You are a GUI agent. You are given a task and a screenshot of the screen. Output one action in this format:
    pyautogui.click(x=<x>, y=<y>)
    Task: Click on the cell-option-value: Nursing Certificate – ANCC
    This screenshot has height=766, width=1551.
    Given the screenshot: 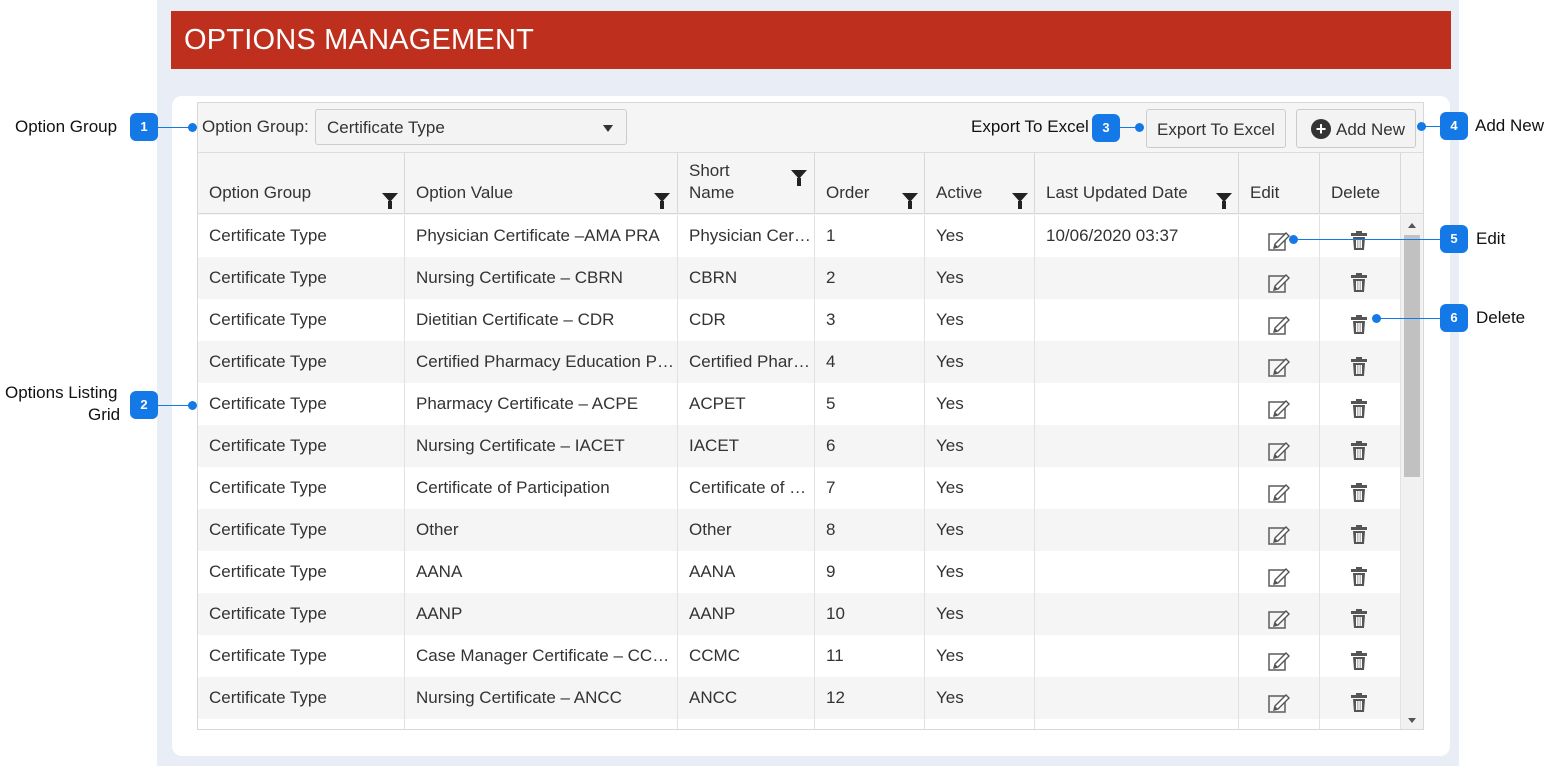 What is the action you would take?
    pyautogui.click(x=541, y=698)
    